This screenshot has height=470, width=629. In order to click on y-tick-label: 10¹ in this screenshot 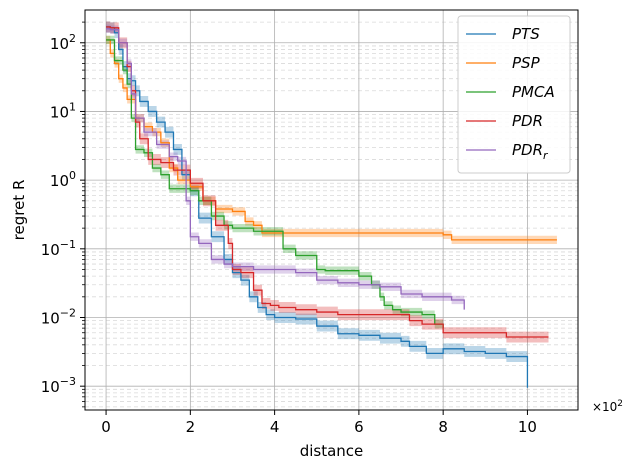, I will do `click(63, 110)`.